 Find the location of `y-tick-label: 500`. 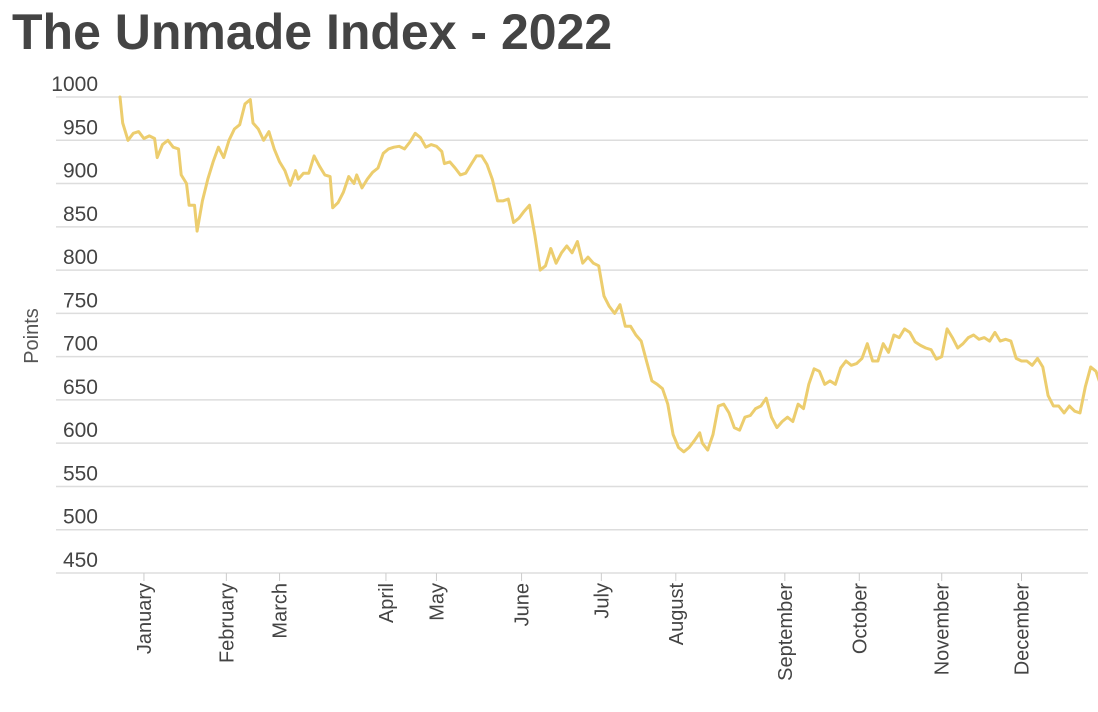

y-tick-label: 500 is located at coordinates (80, 517).